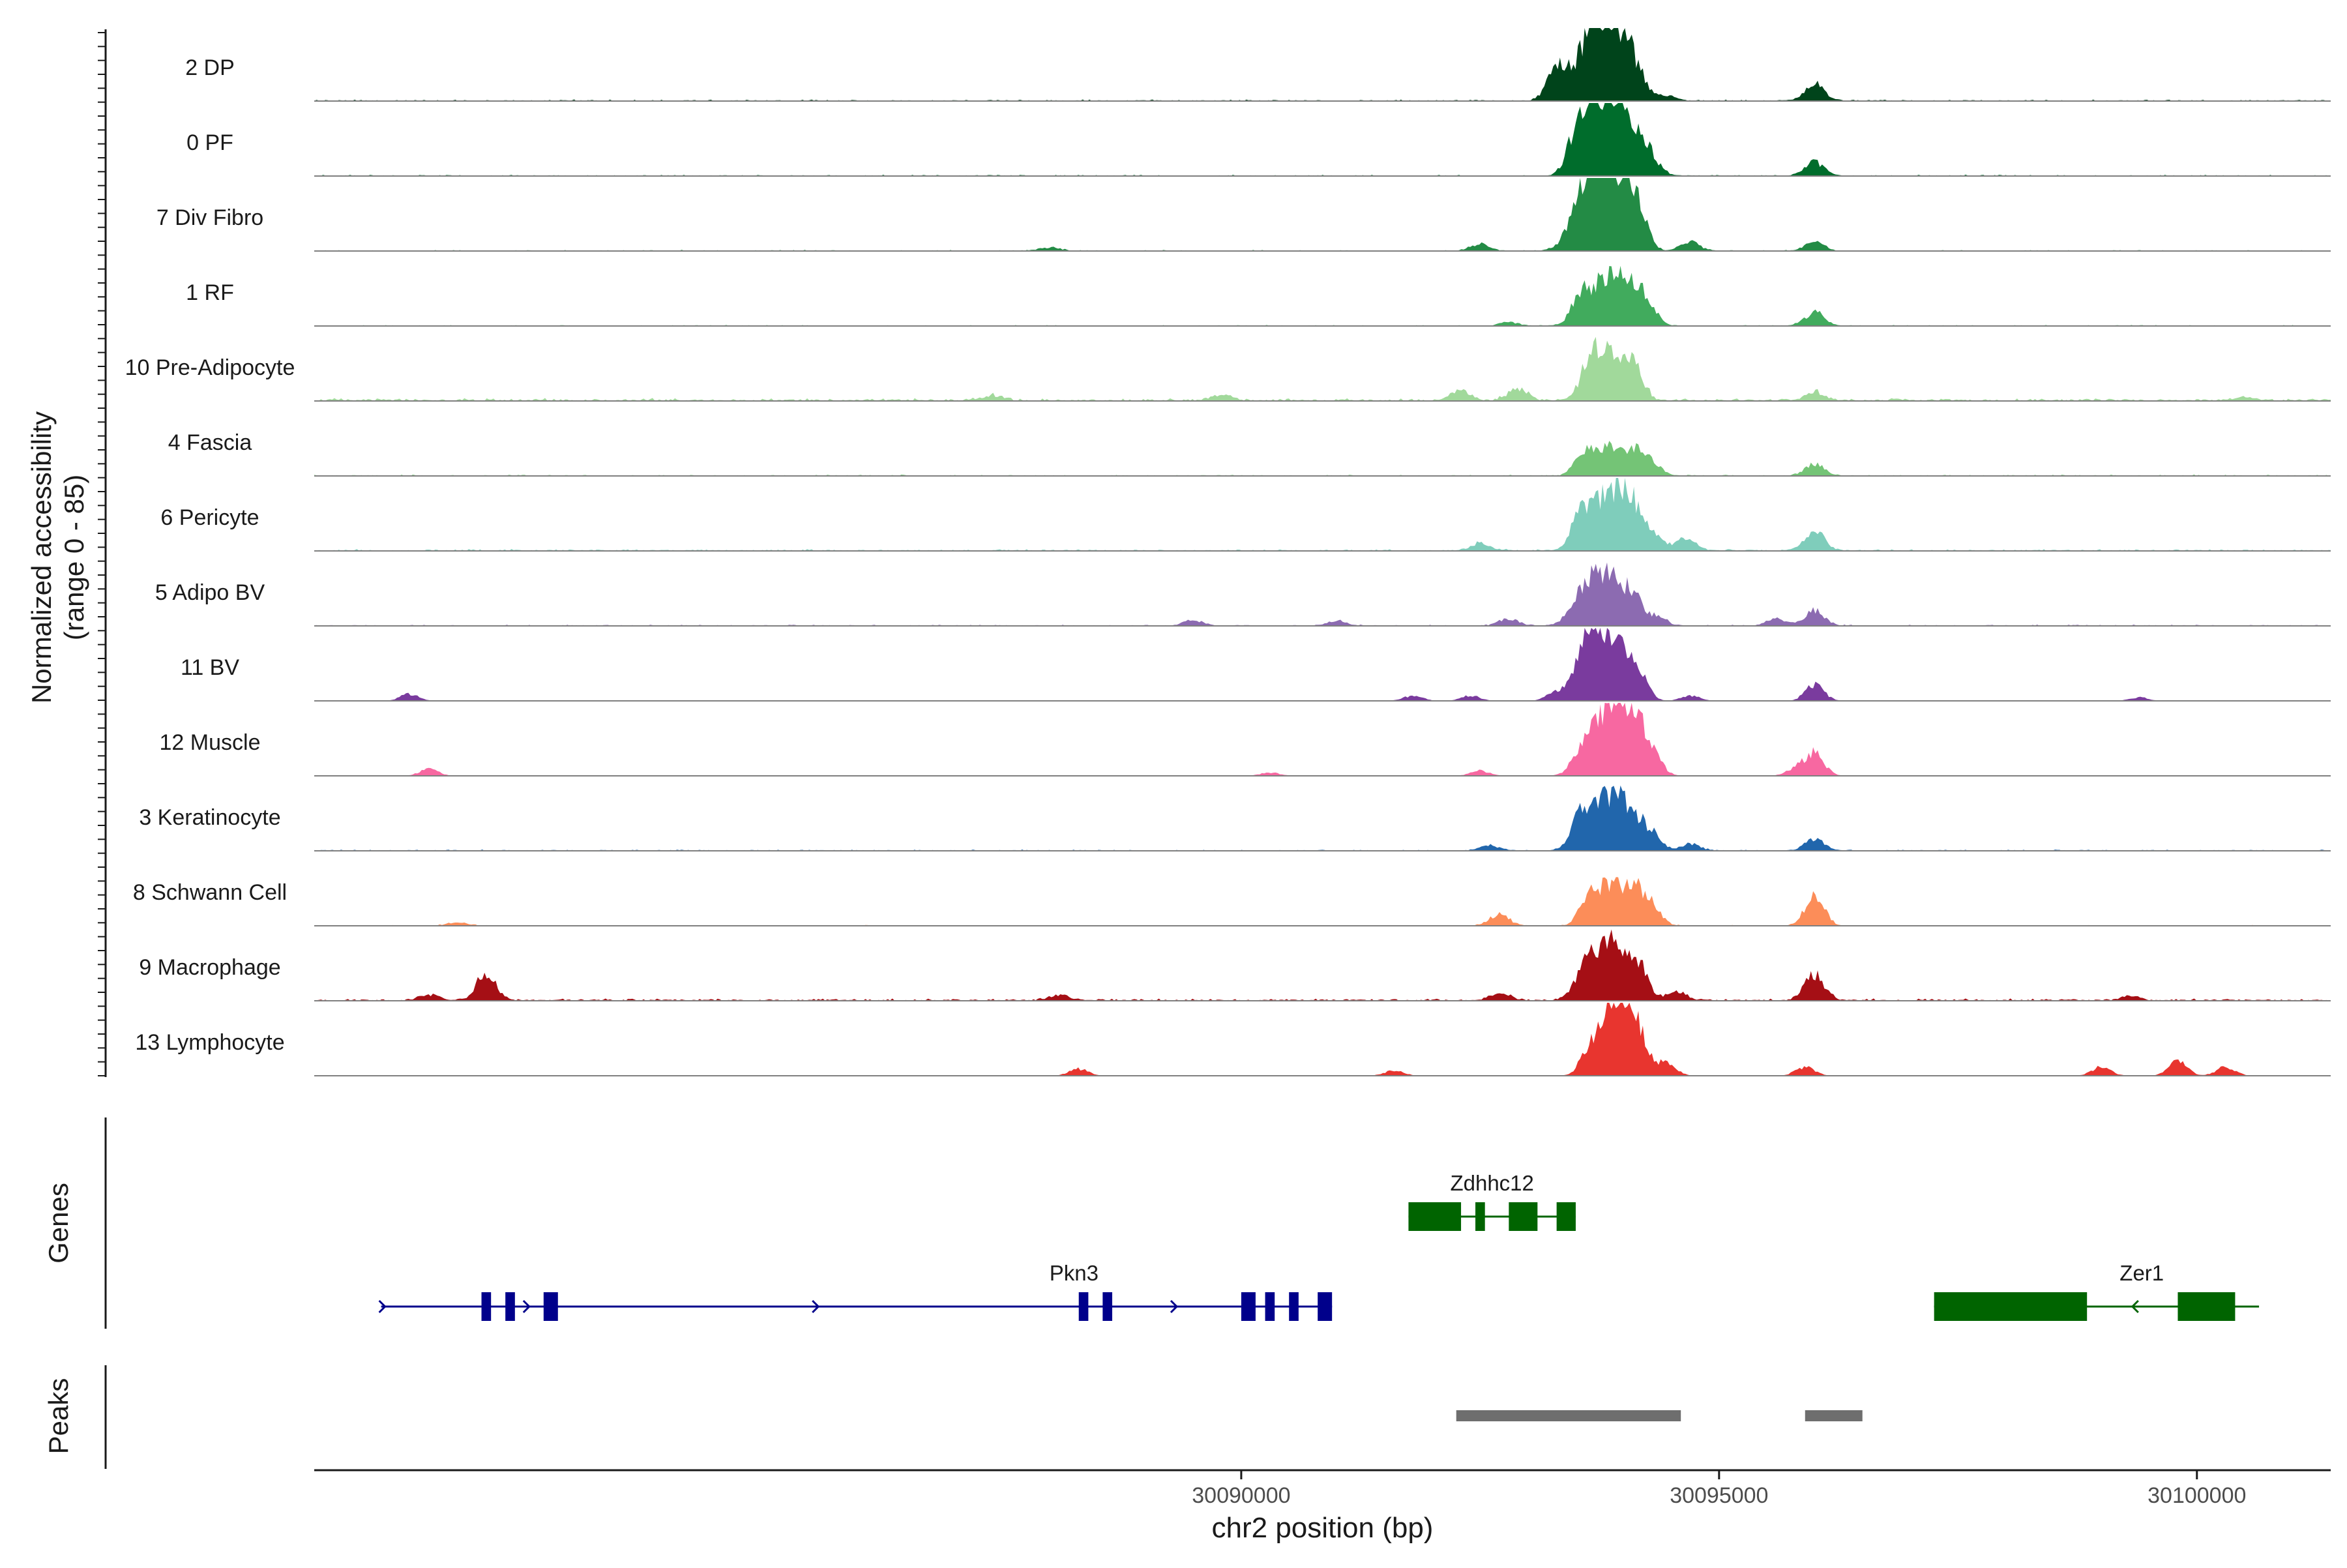 This screenshot has width=2347, height=1568. Describe the element at coordinates (209, 143) in the screenshot. I see `track-label-2: 0 PF` at that location.